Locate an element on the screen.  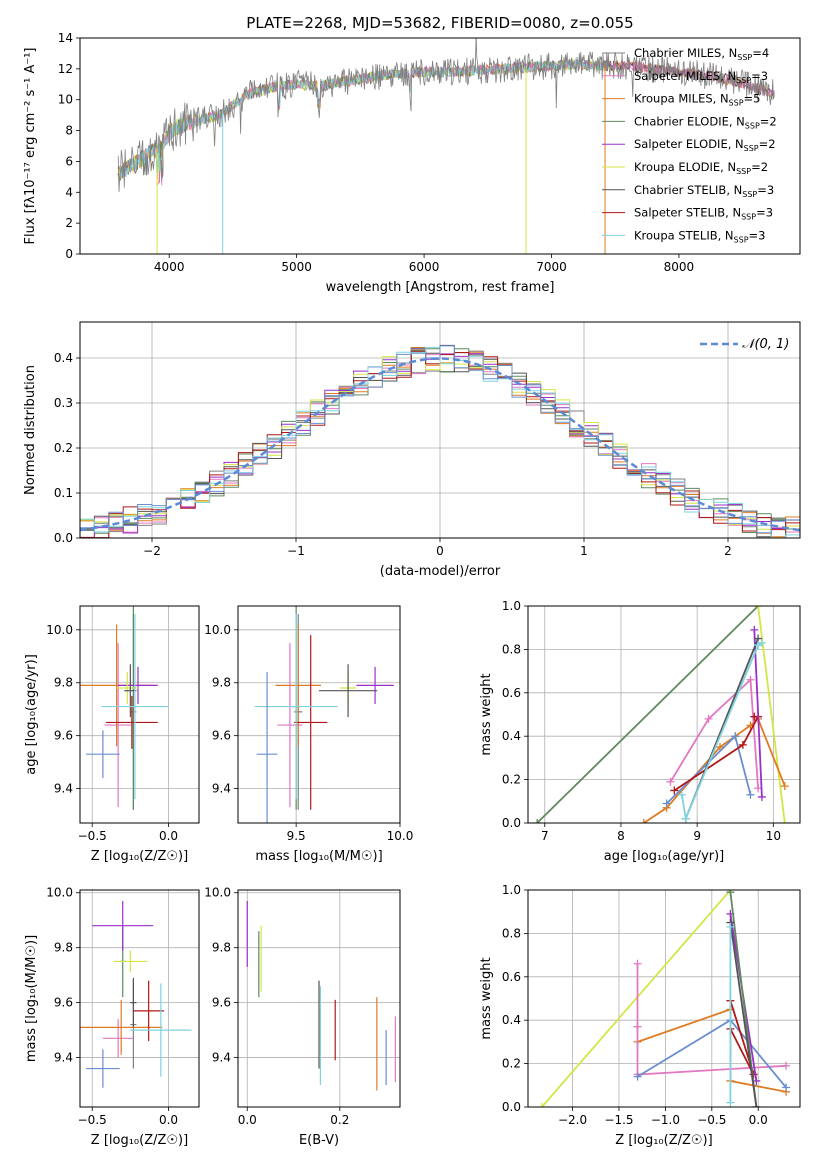
x-tick-label: 9 is located at coordinates (697, 836).